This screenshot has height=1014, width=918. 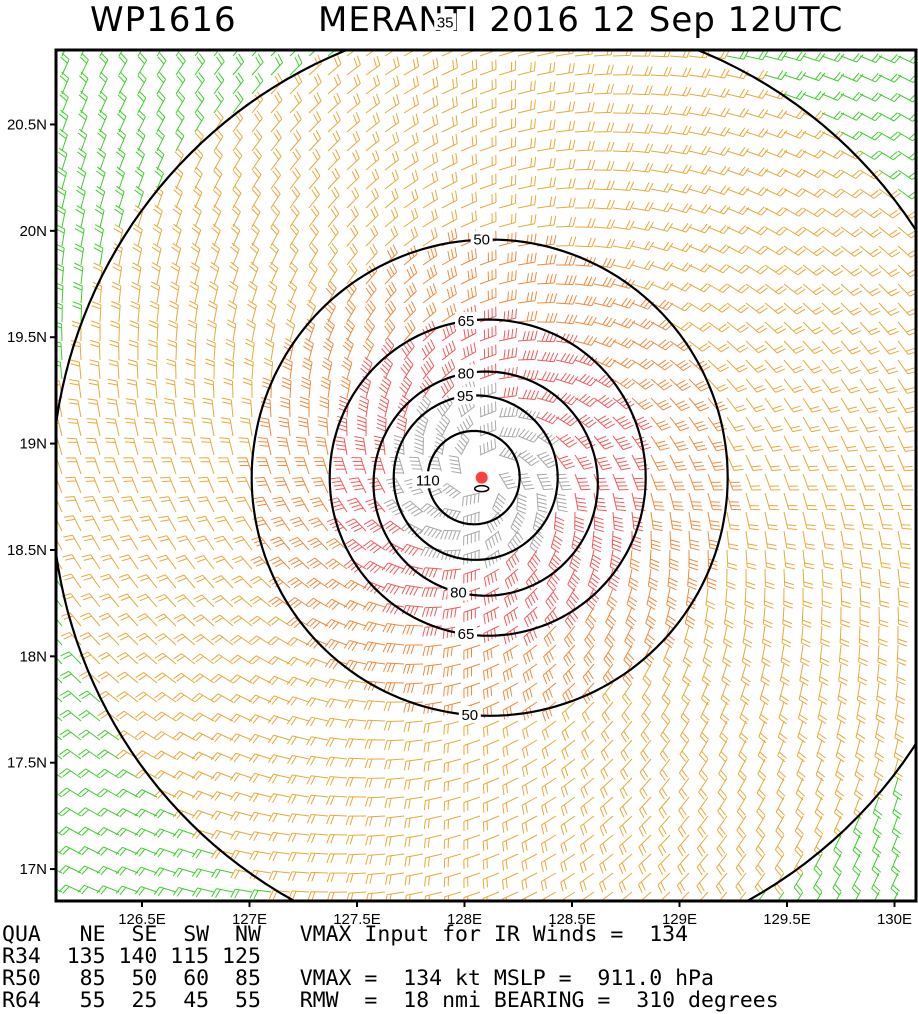 I want to click on lon-tick-label: 128E, so click(x=464, y=917).